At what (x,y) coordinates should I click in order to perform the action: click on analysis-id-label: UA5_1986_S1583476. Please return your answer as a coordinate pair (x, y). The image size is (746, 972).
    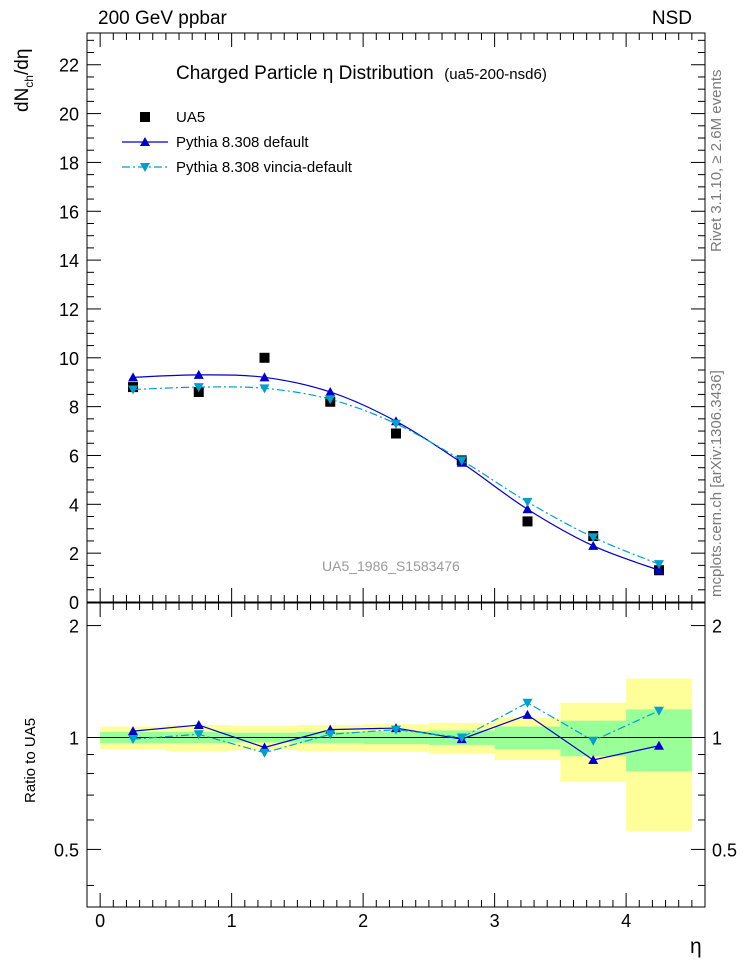
    Looking at the image, I should click on (391, 566).